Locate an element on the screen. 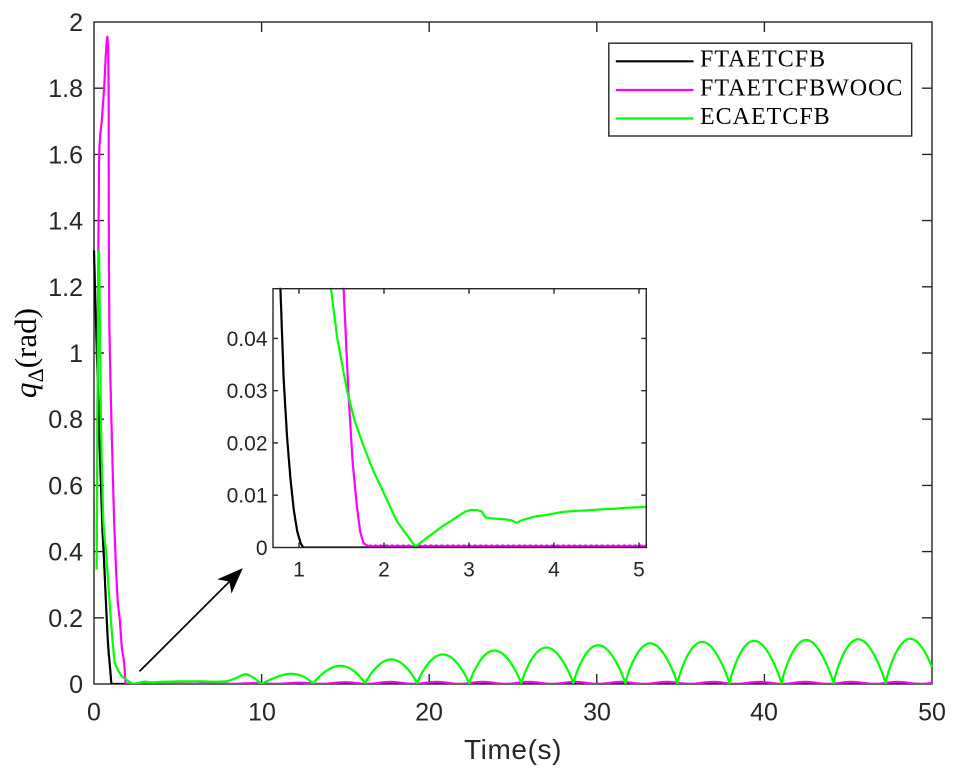 The image size is (973, 780). svg-text: 1.6 is located at coordinates (65, 155).